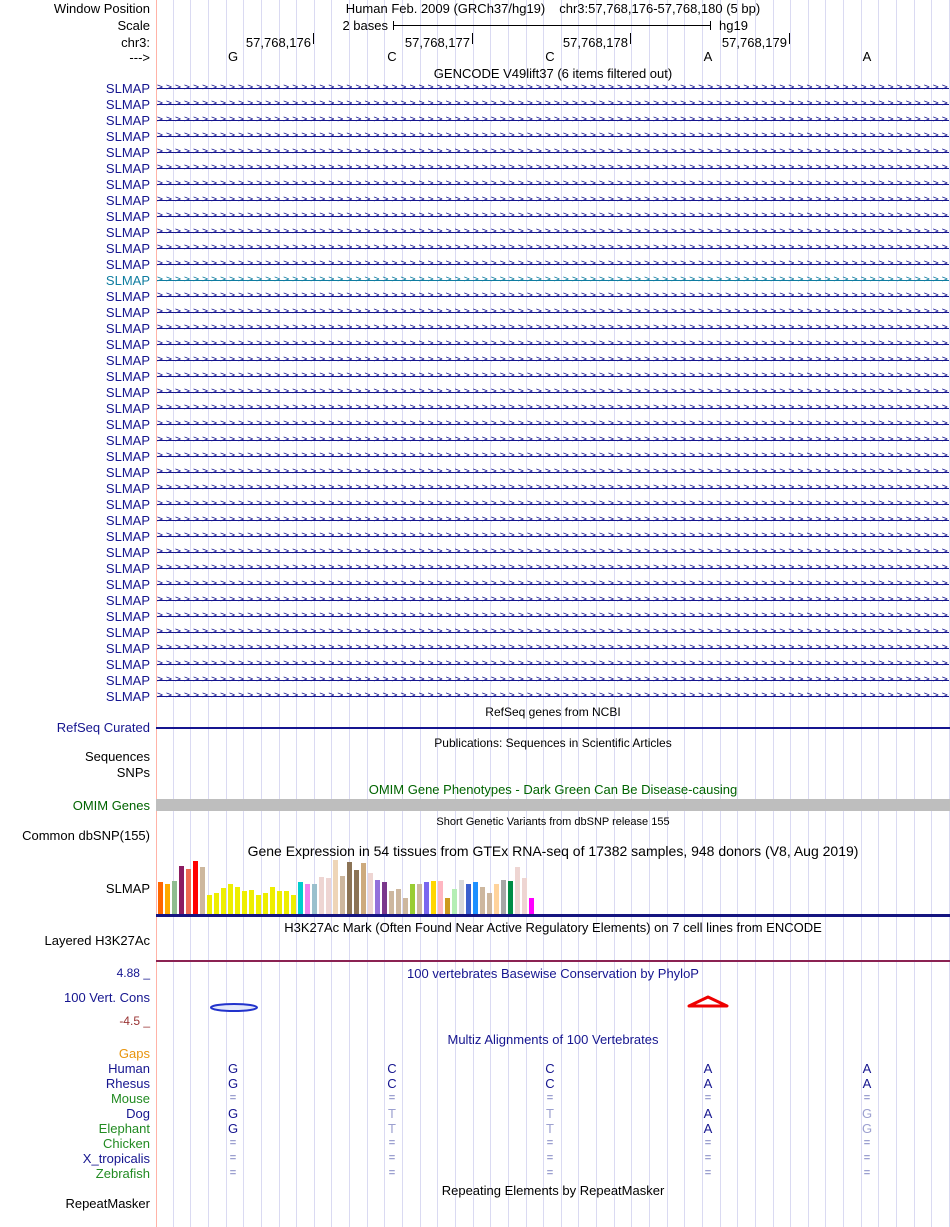 The width and height of the screenshot is (950, 1227). What do you see at coordinates (124, 1128) in the screenshot?
I see `species-label: Elephant` at bounding box center [124, 1128].